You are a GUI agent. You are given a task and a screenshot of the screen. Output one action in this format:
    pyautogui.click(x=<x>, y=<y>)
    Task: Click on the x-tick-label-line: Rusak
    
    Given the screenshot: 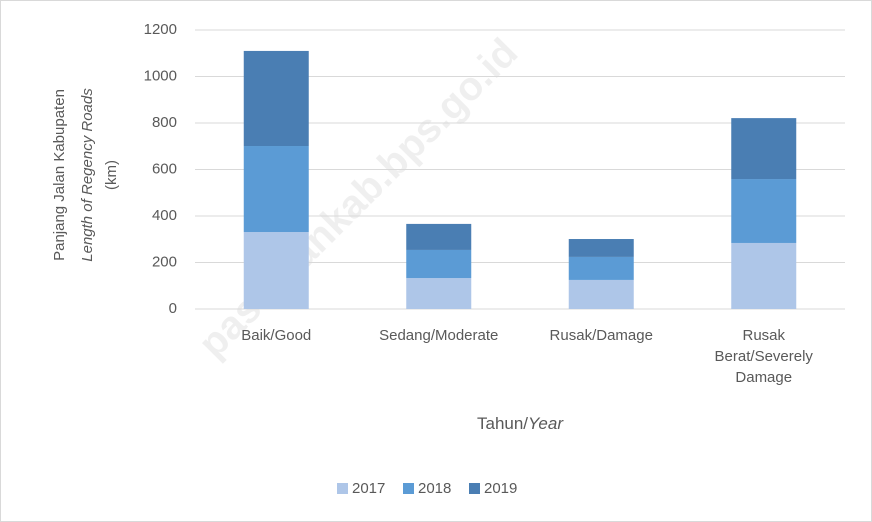 What is the action you would take?
    pyautogui.click(x=763, y=335)
    